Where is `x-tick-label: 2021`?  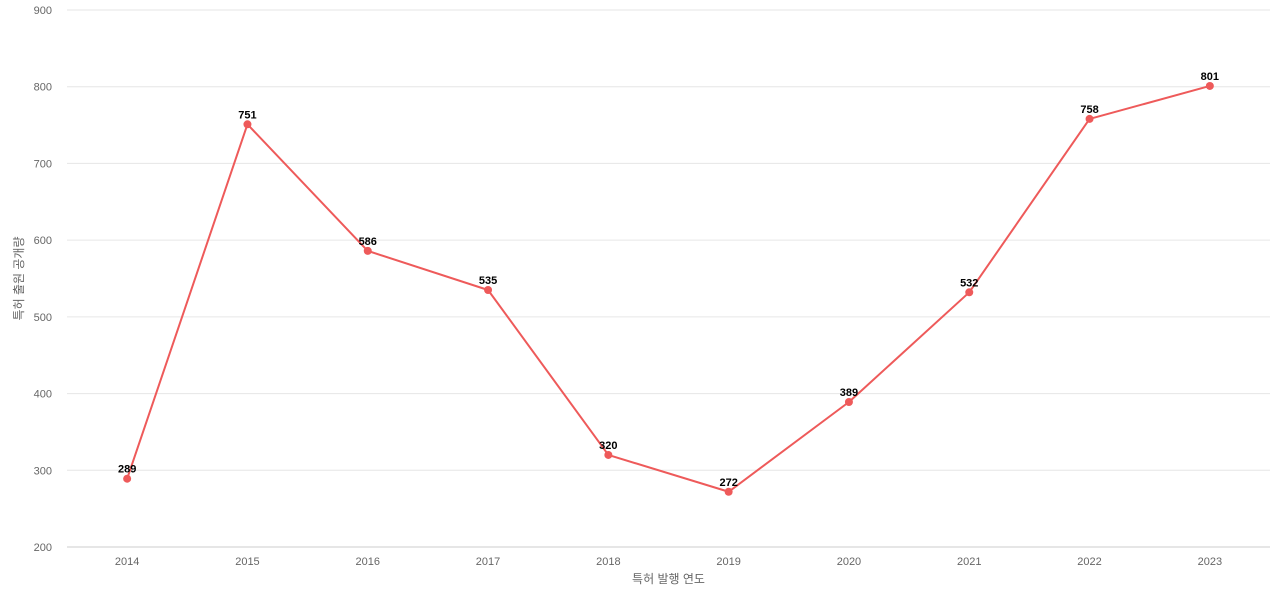
x-tick-label: 2021 is located at coordinates (969, 562).